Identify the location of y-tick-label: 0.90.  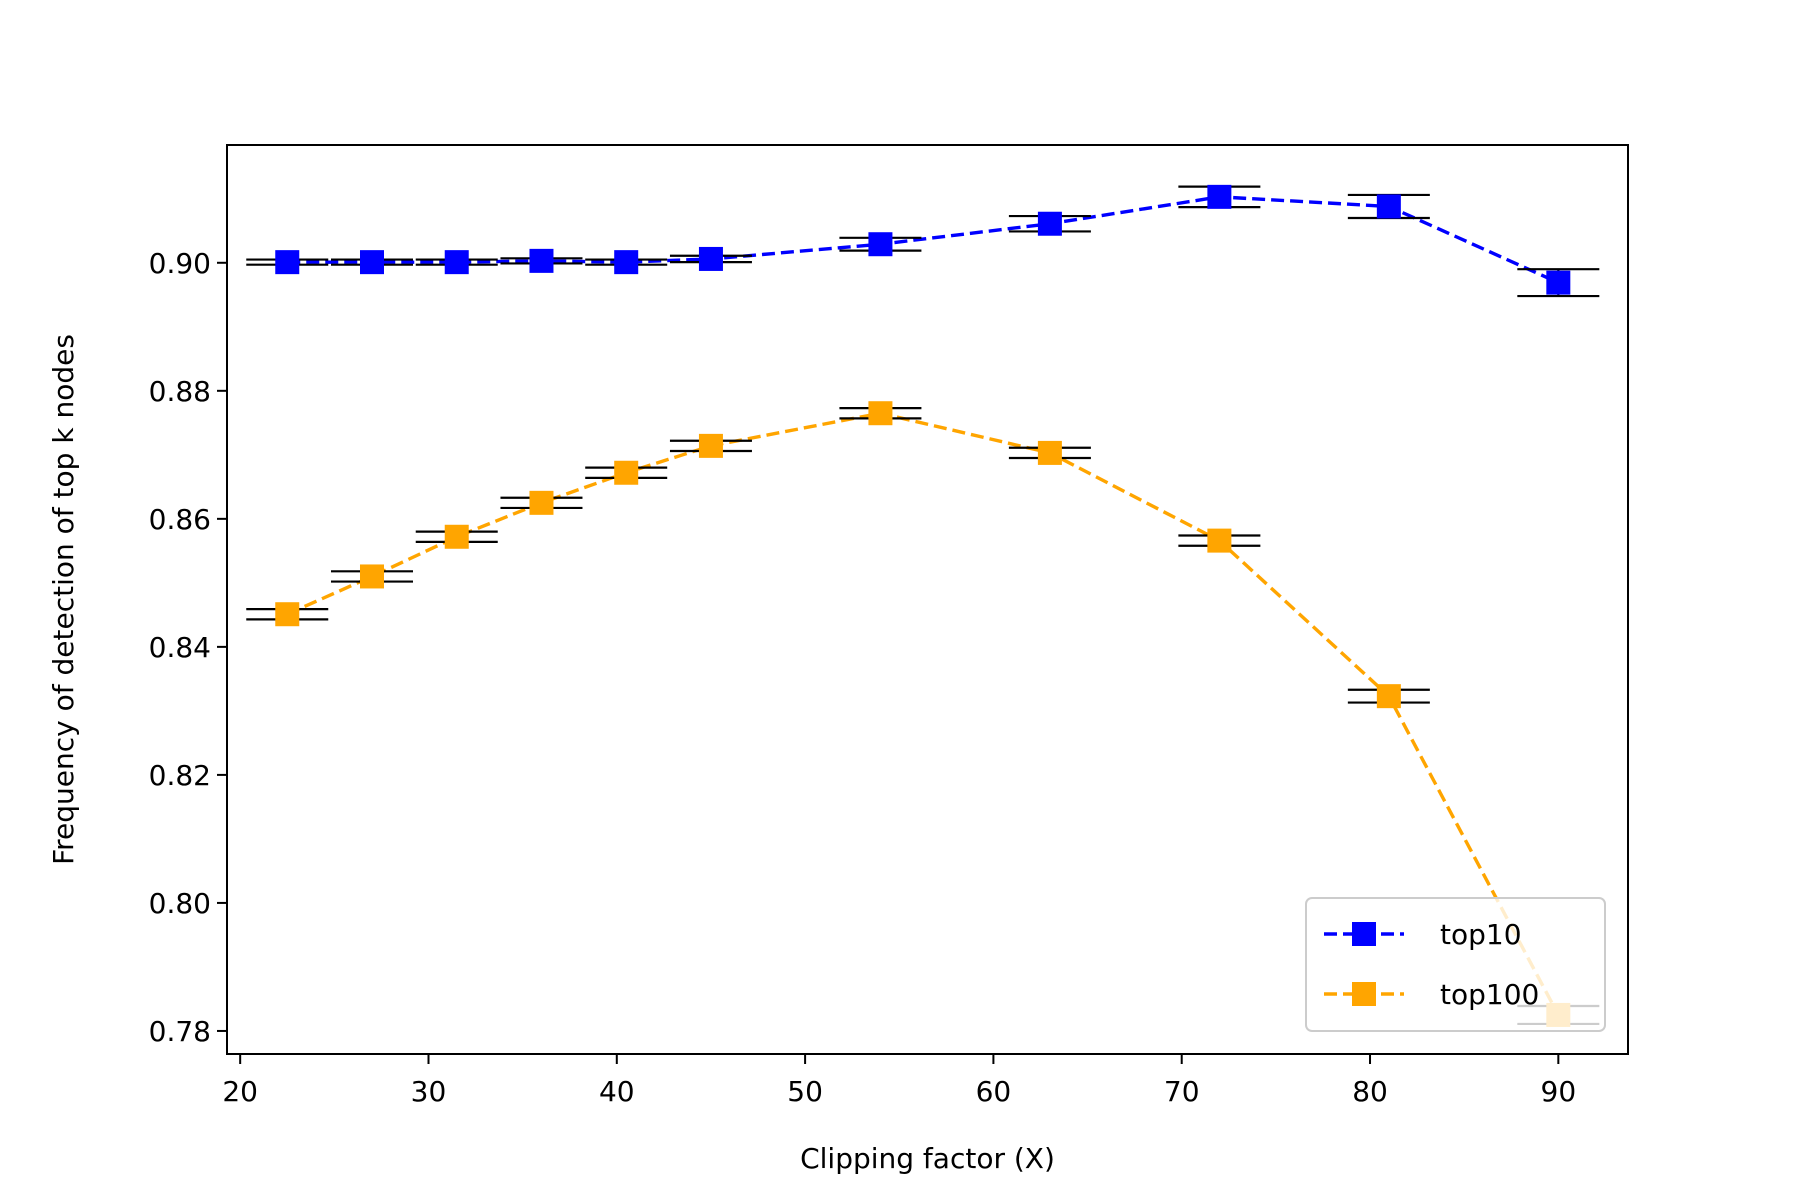
(180, 263).